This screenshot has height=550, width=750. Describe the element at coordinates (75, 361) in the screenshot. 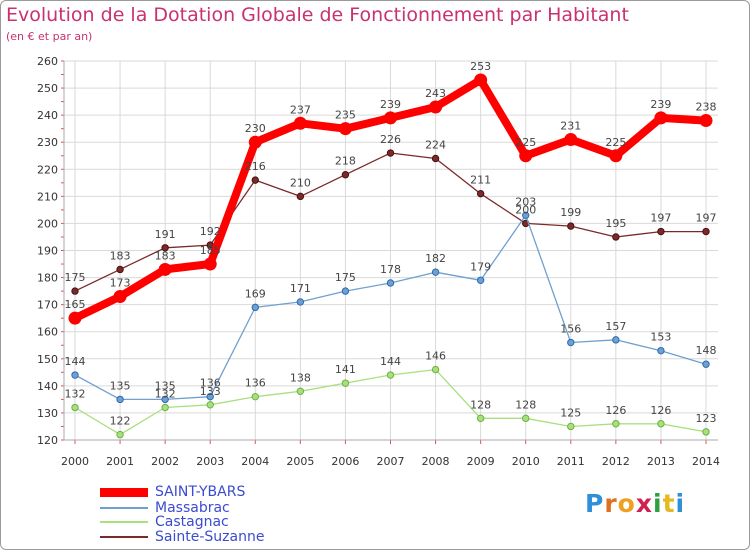

I see `data-label-massabrac: 144` at that location.